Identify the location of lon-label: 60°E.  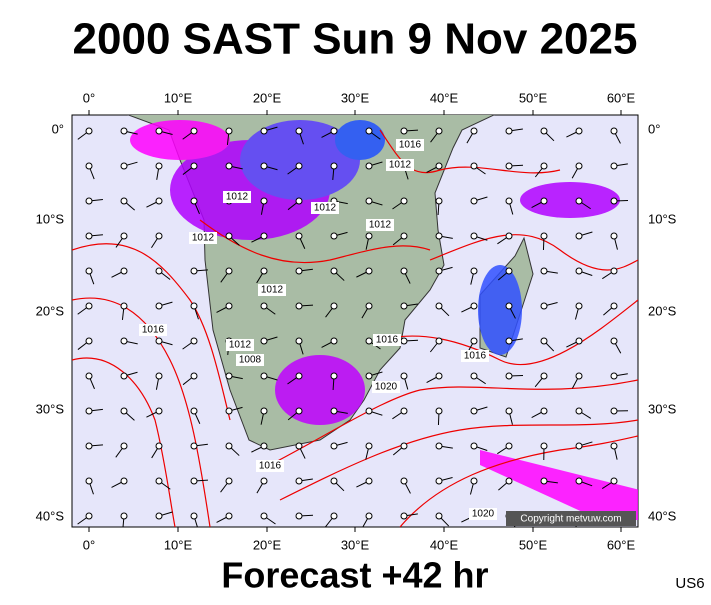
(621, 97).